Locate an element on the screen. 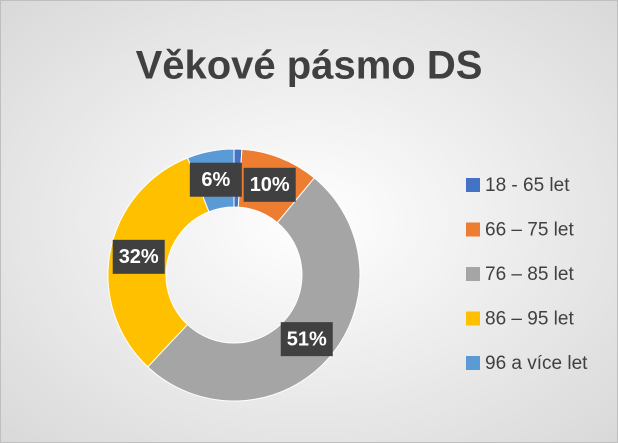 This screenshot has height=443, width=618. data-label: 51% is located at coordinates (307, 339).